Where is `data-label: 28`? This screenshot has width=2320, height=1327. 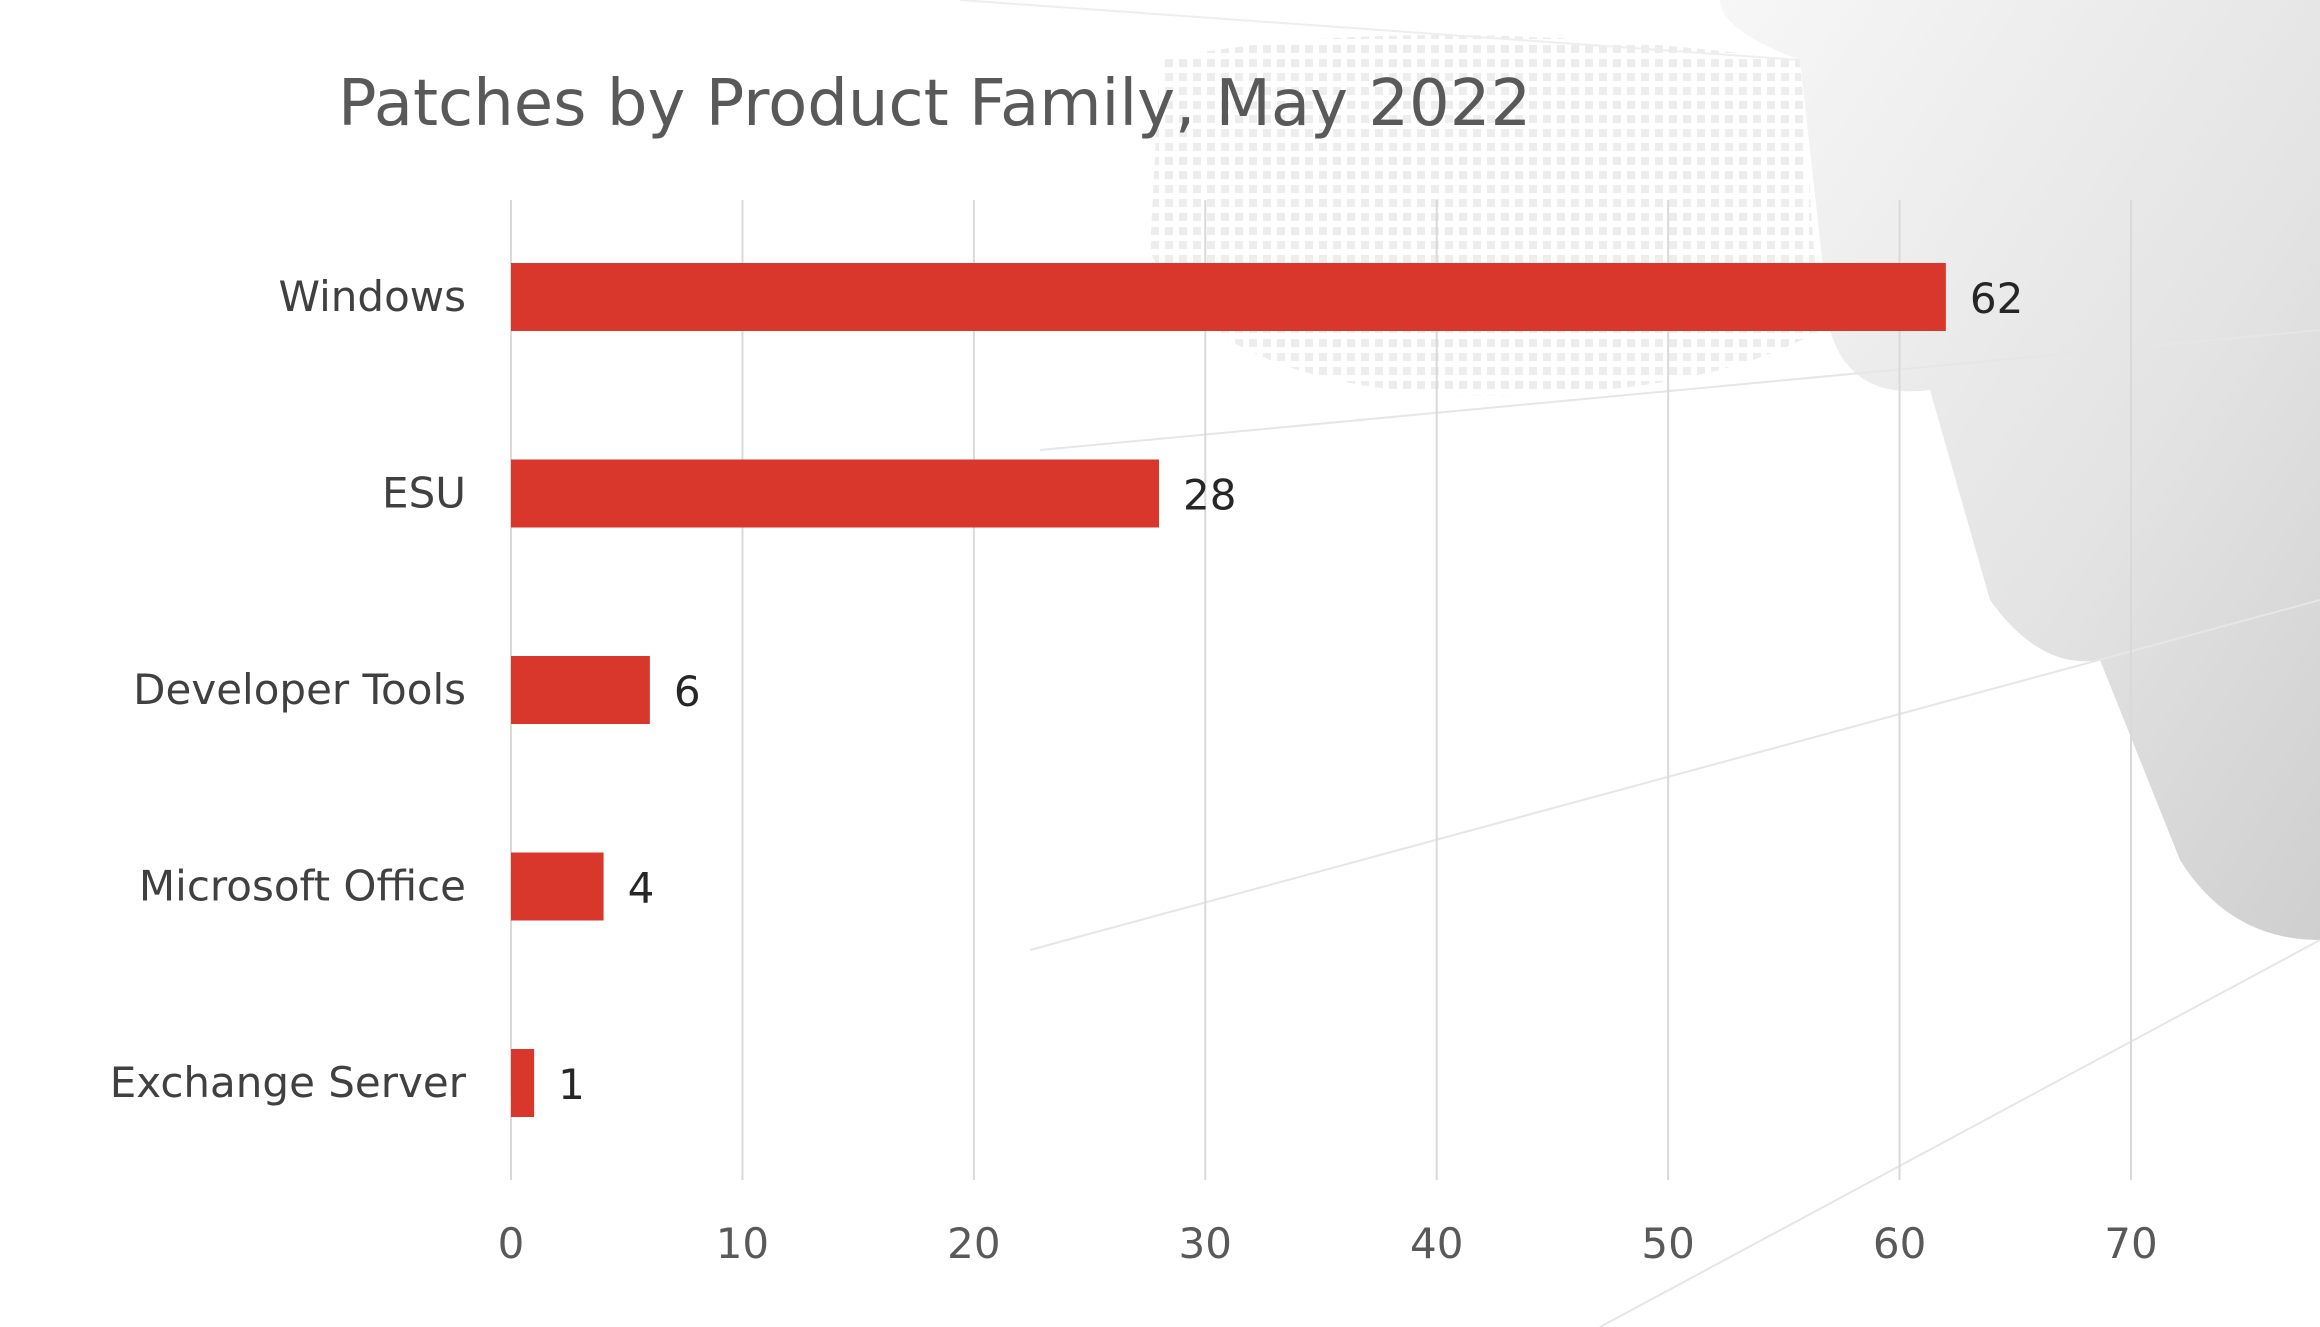
data-label: 28 is located at coordinates (1209, 495).